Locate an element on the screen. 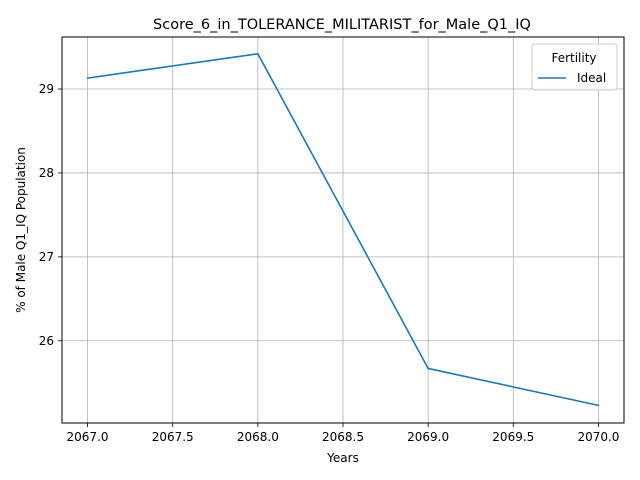 The image size is (640, 480). x-tick-label: 2068.0 is located at coordinates (258, 437).